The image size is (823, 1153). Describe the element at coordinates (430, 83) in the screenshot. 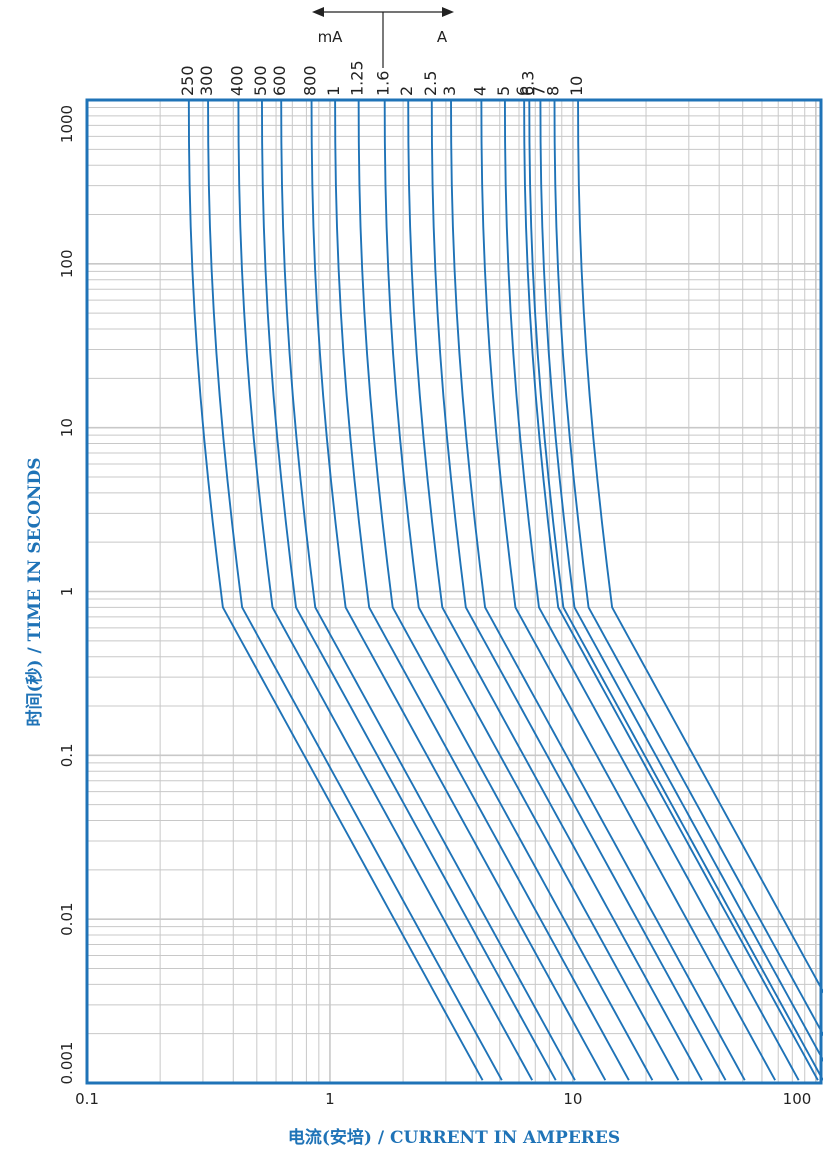

I see `curve-label: 2.5` at that location.